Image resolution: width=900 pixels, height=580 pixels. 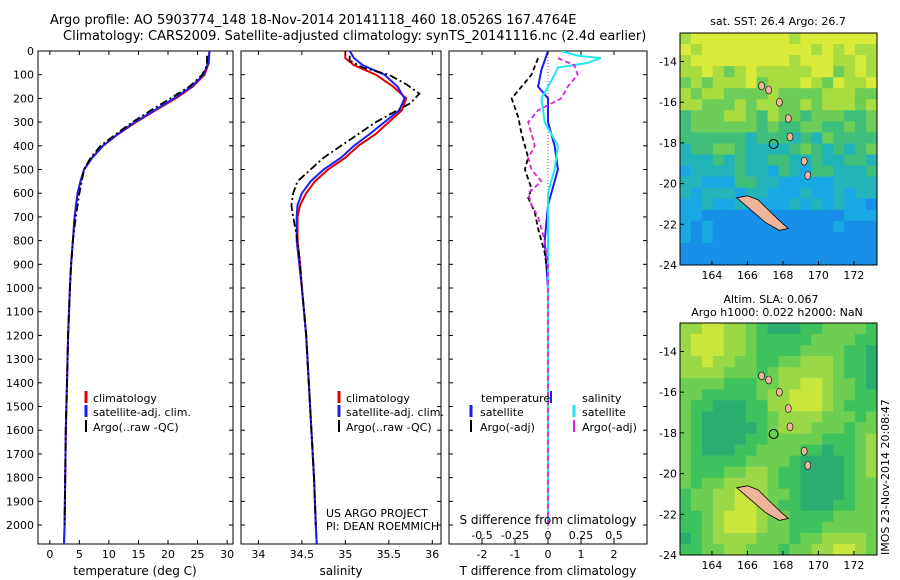 What do you see at coordinates (770, 299) in the screenshot?
I see `sla-map-title: Altim. SLA: 0.067` at bounding box center [770, 299].